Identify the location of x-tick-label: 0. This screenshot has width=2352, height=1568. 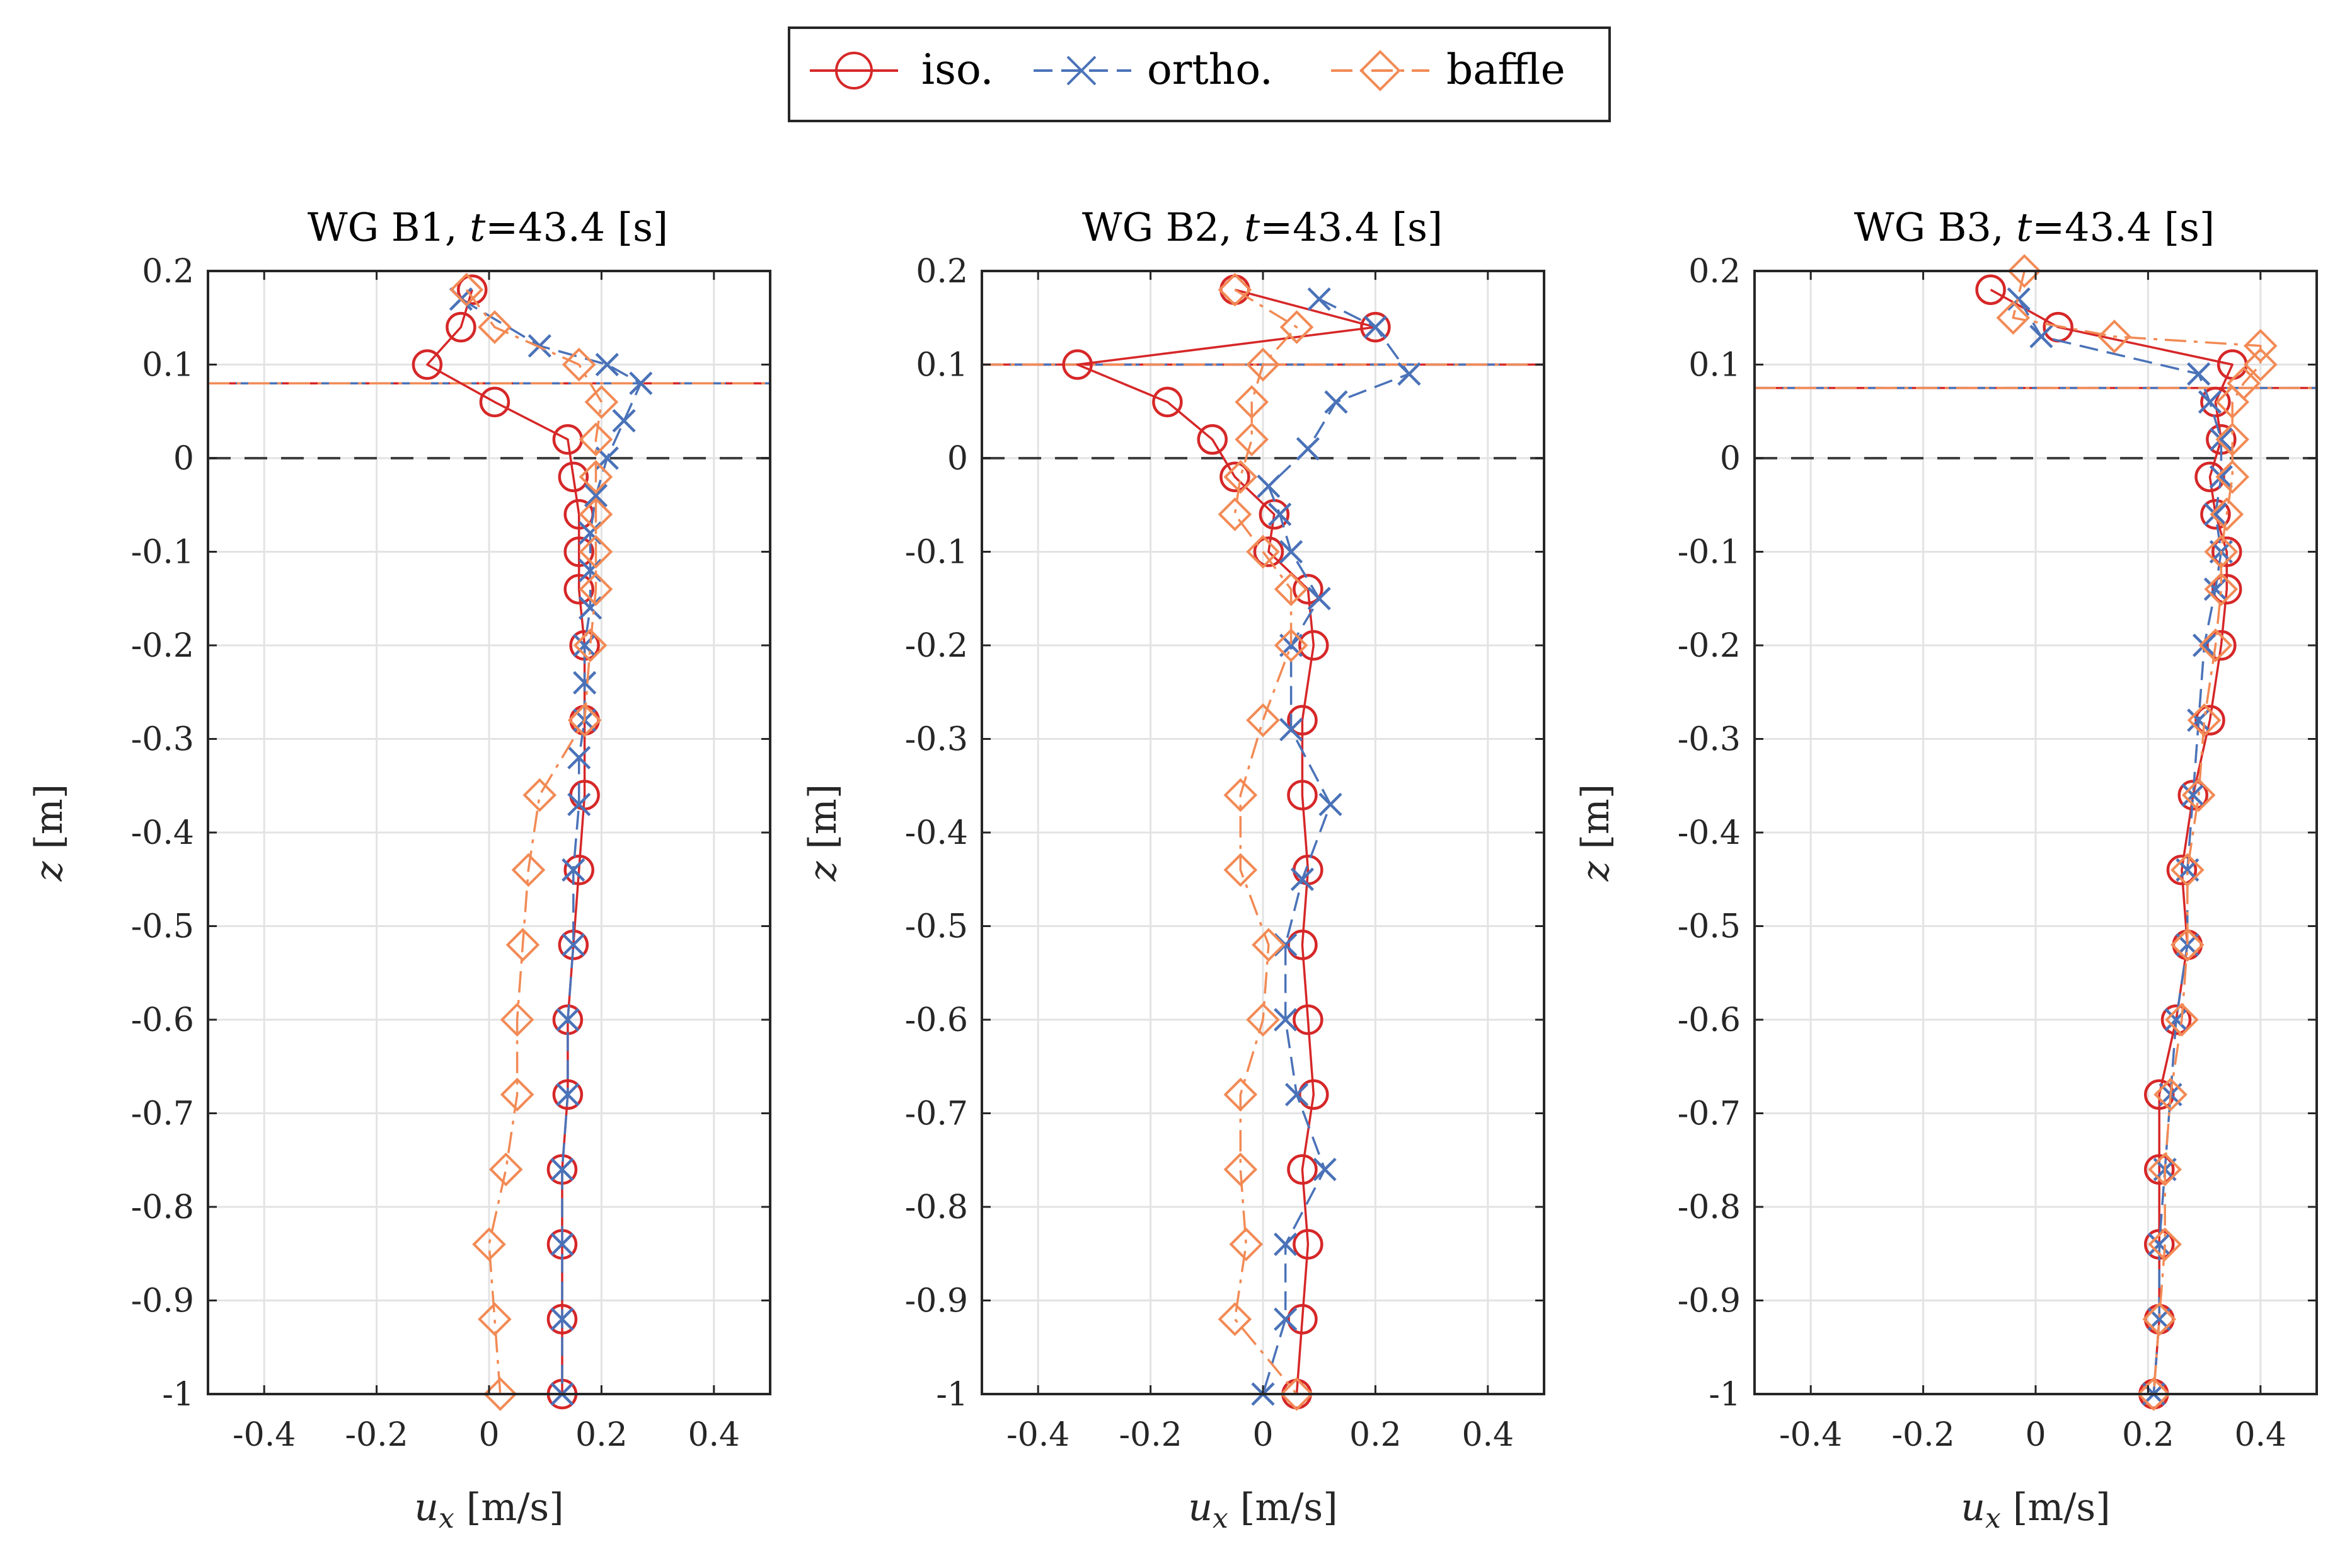
(2036, 1435).